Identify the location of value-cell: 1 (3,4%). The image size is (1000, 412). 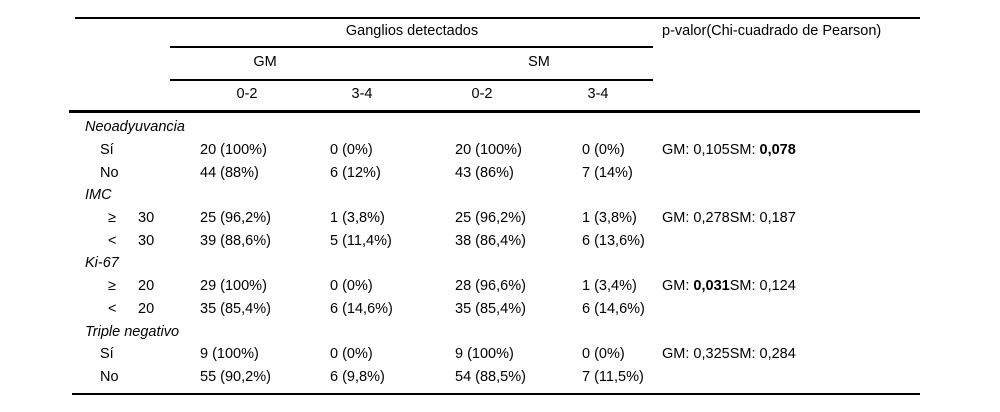
(609, 286).